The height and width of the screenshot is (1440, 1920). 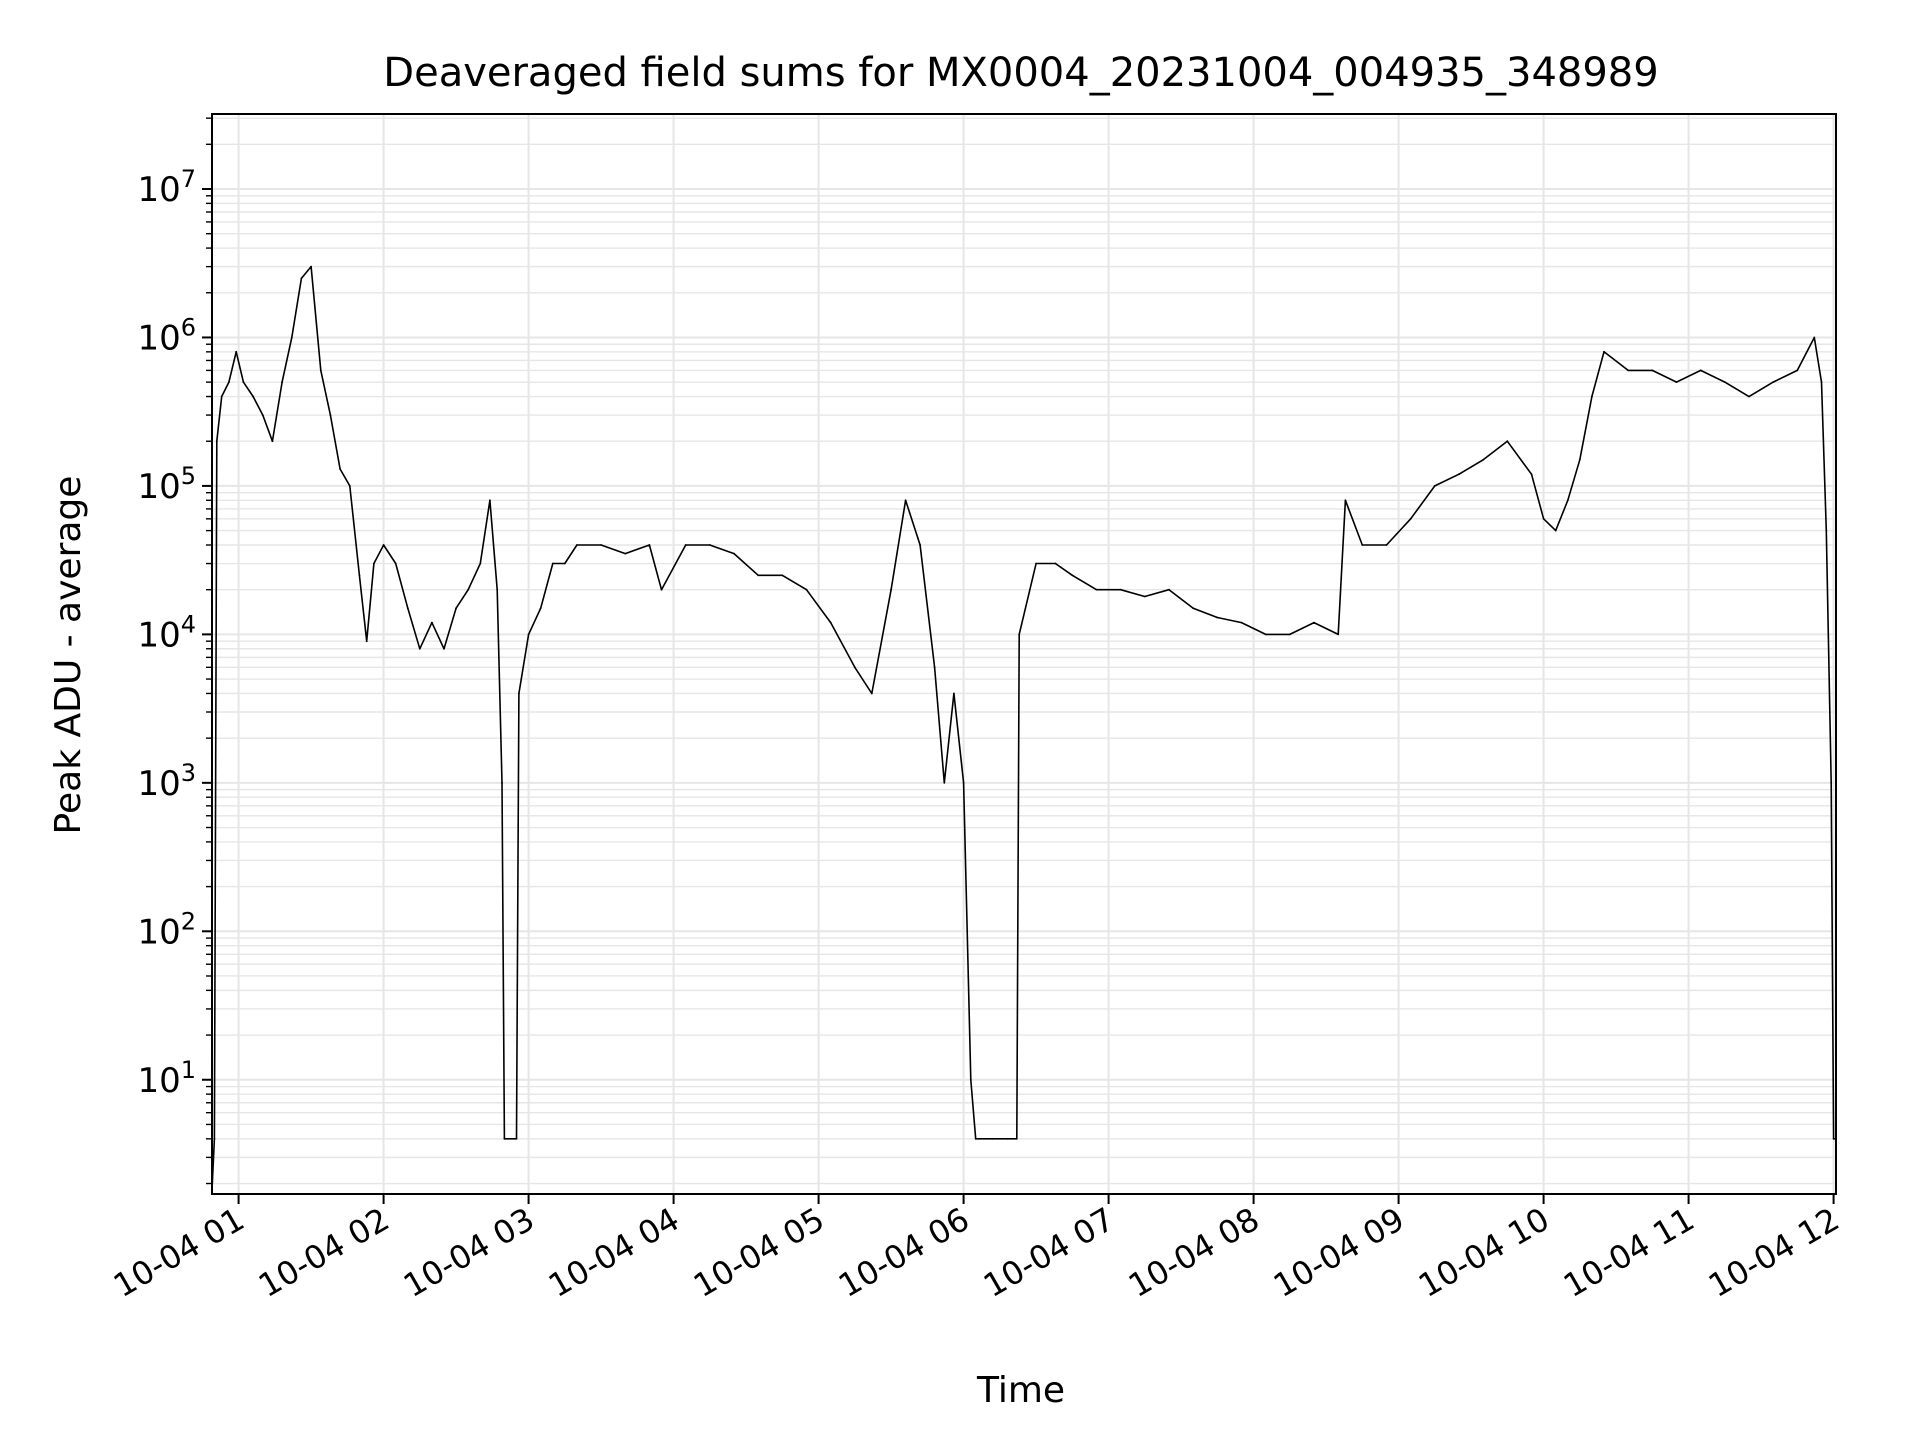 I want to click on y-axis-ticks: 10¹ 10² 10³ 10⁴ 10⁵ 10⁶ 10⁷, so click(x=174, y=651).